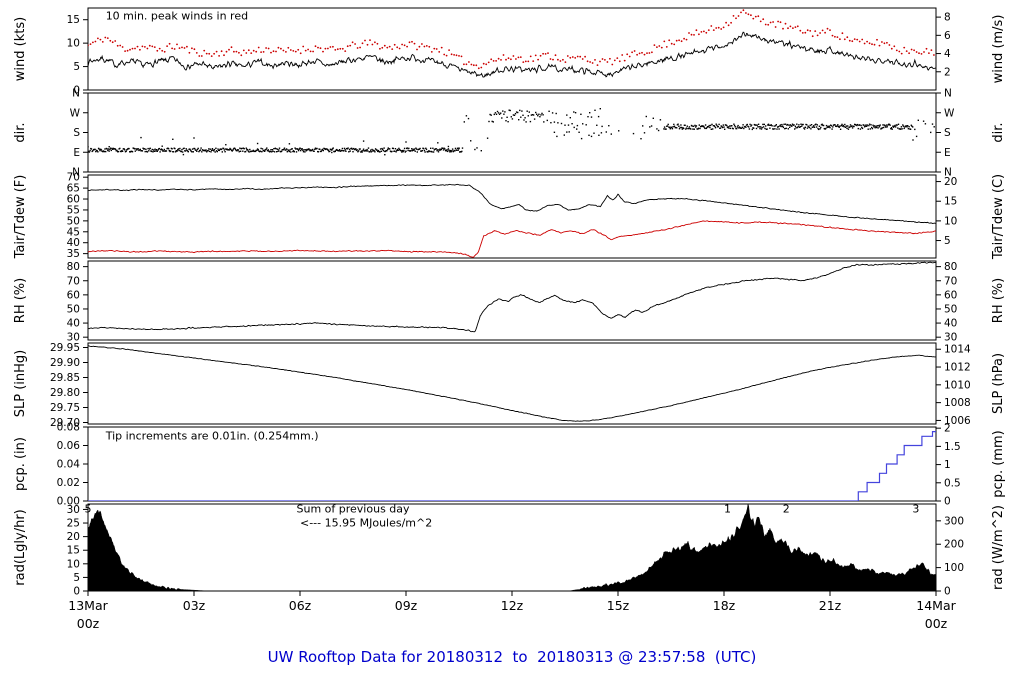  I want to click on y-tick-label-left: W, so click(75, 113).